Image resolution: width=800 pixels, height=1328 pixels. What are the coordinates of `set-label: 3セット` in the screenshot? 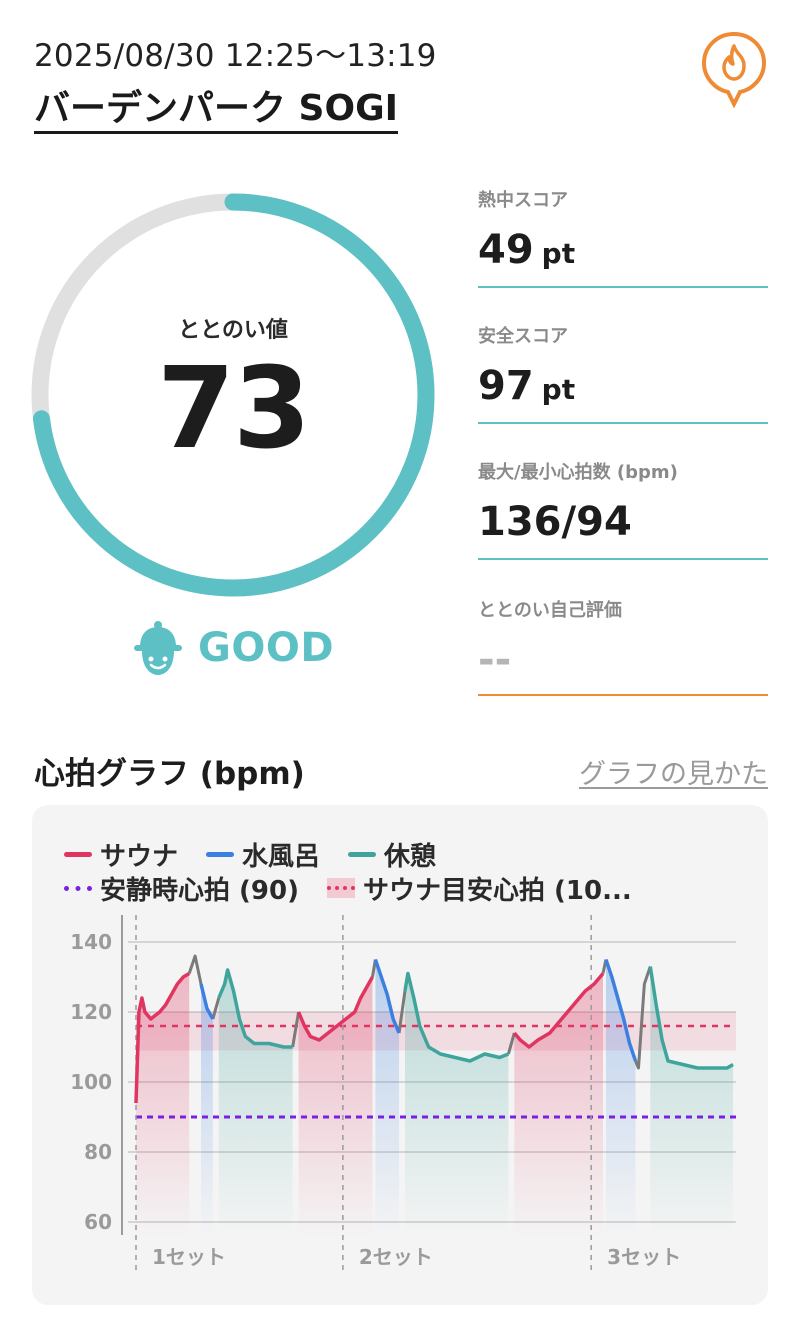 It's located at (644, 1257).